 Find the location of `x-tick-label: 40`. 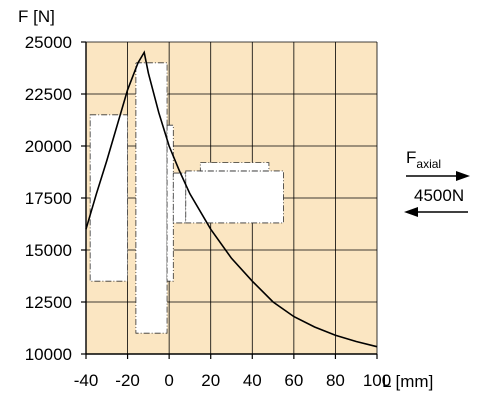

x-tick-label: 40 is located at coordinates (252, 380).